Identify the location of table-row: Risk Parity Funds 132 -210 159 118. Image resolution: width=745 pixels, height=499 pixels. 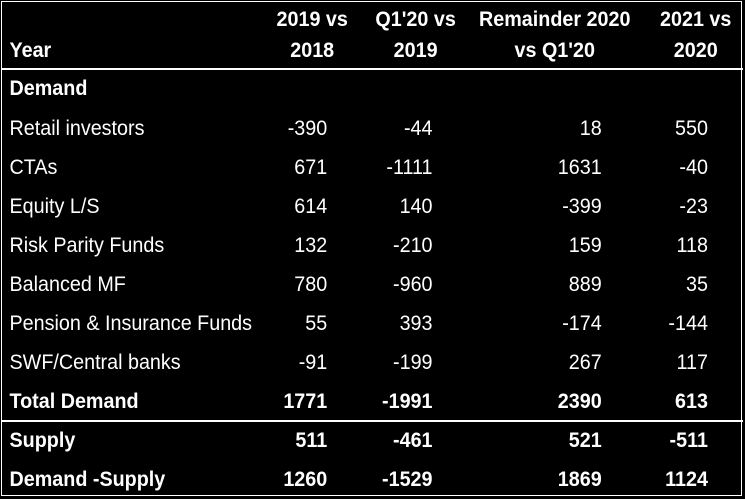
(355, 245).